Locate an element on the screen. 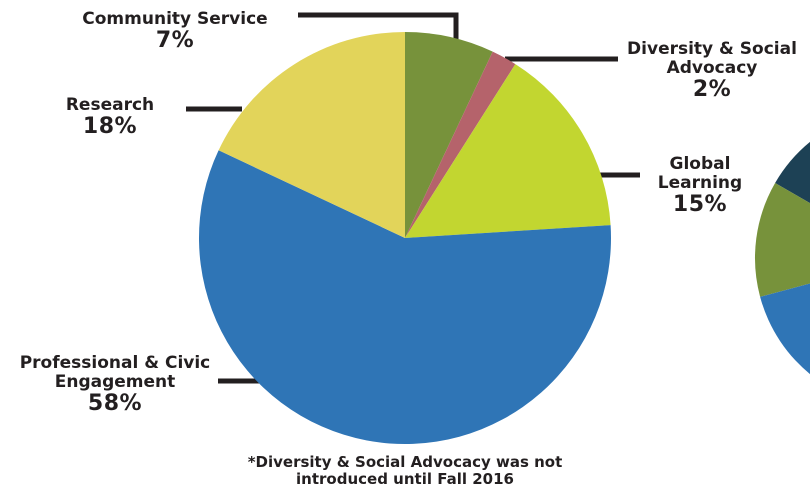 This screenshot has height=498, width=810. slice-research is located at coordinates (311, 135).